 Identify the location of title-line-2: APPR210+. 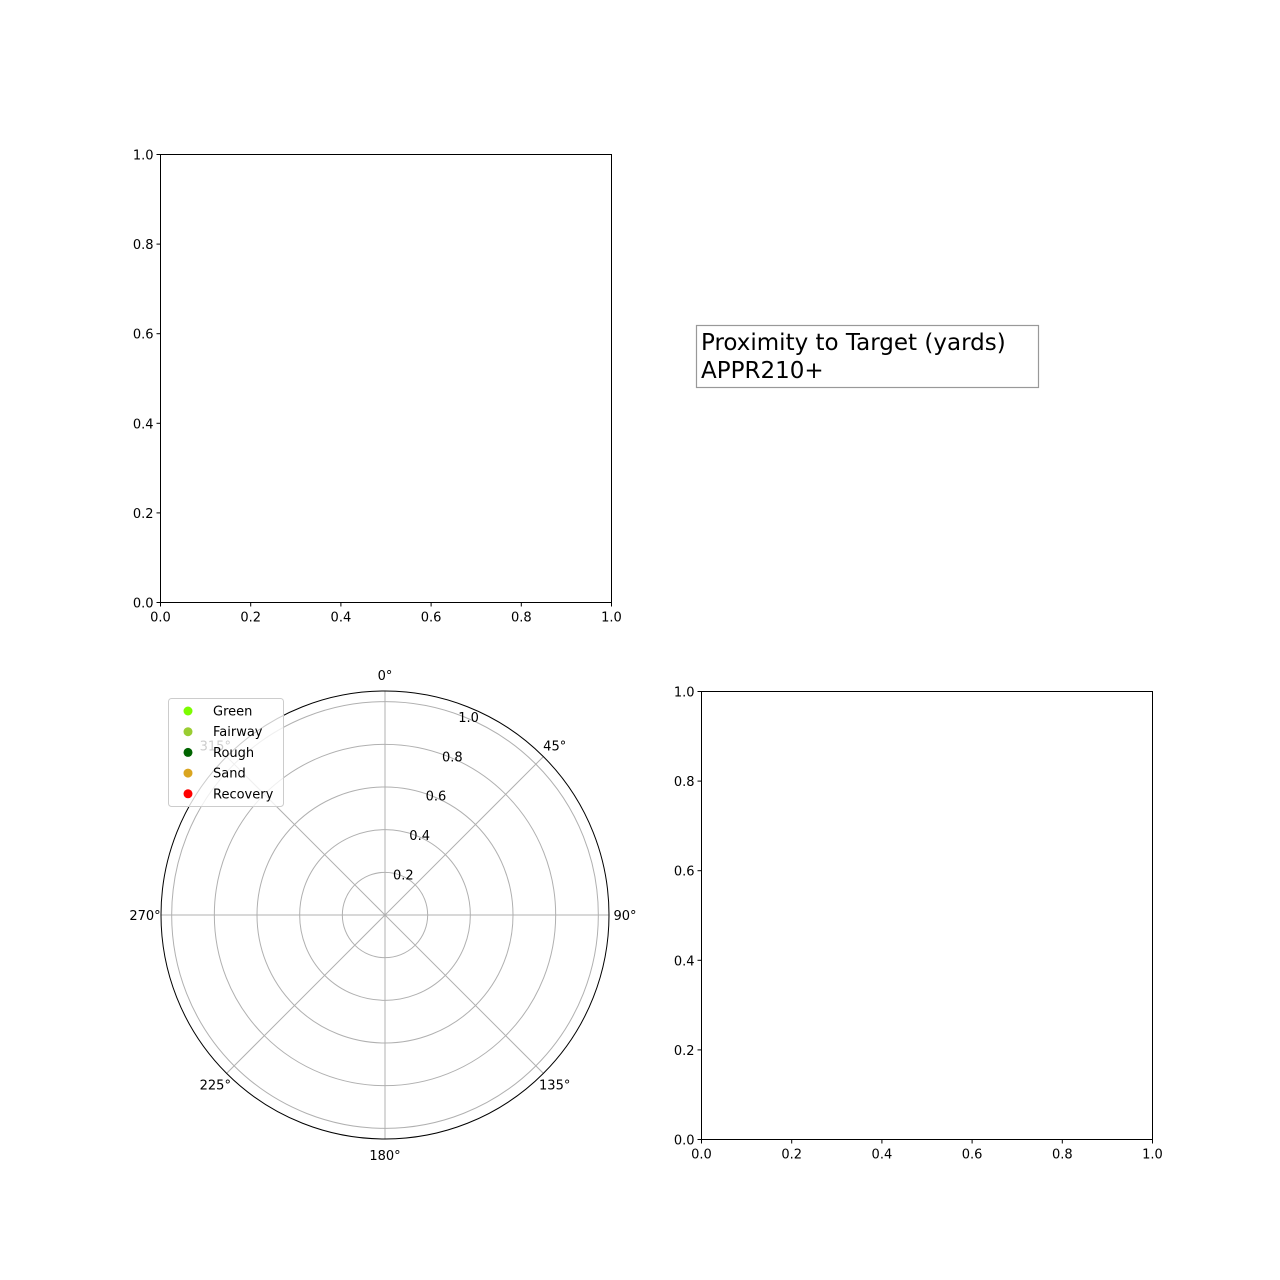
(762, 371).